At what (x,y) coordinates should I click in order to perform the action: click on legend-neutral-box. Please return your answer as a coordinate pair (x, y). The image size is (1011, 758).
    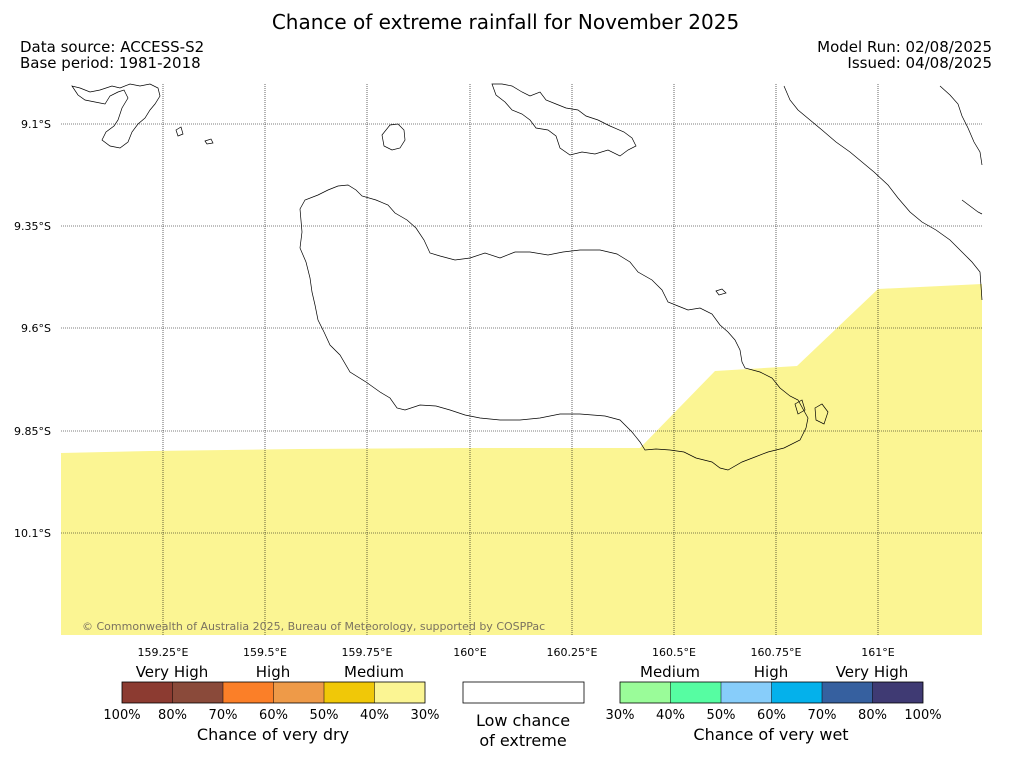
    Looking at the image, I should click on (523, 692).